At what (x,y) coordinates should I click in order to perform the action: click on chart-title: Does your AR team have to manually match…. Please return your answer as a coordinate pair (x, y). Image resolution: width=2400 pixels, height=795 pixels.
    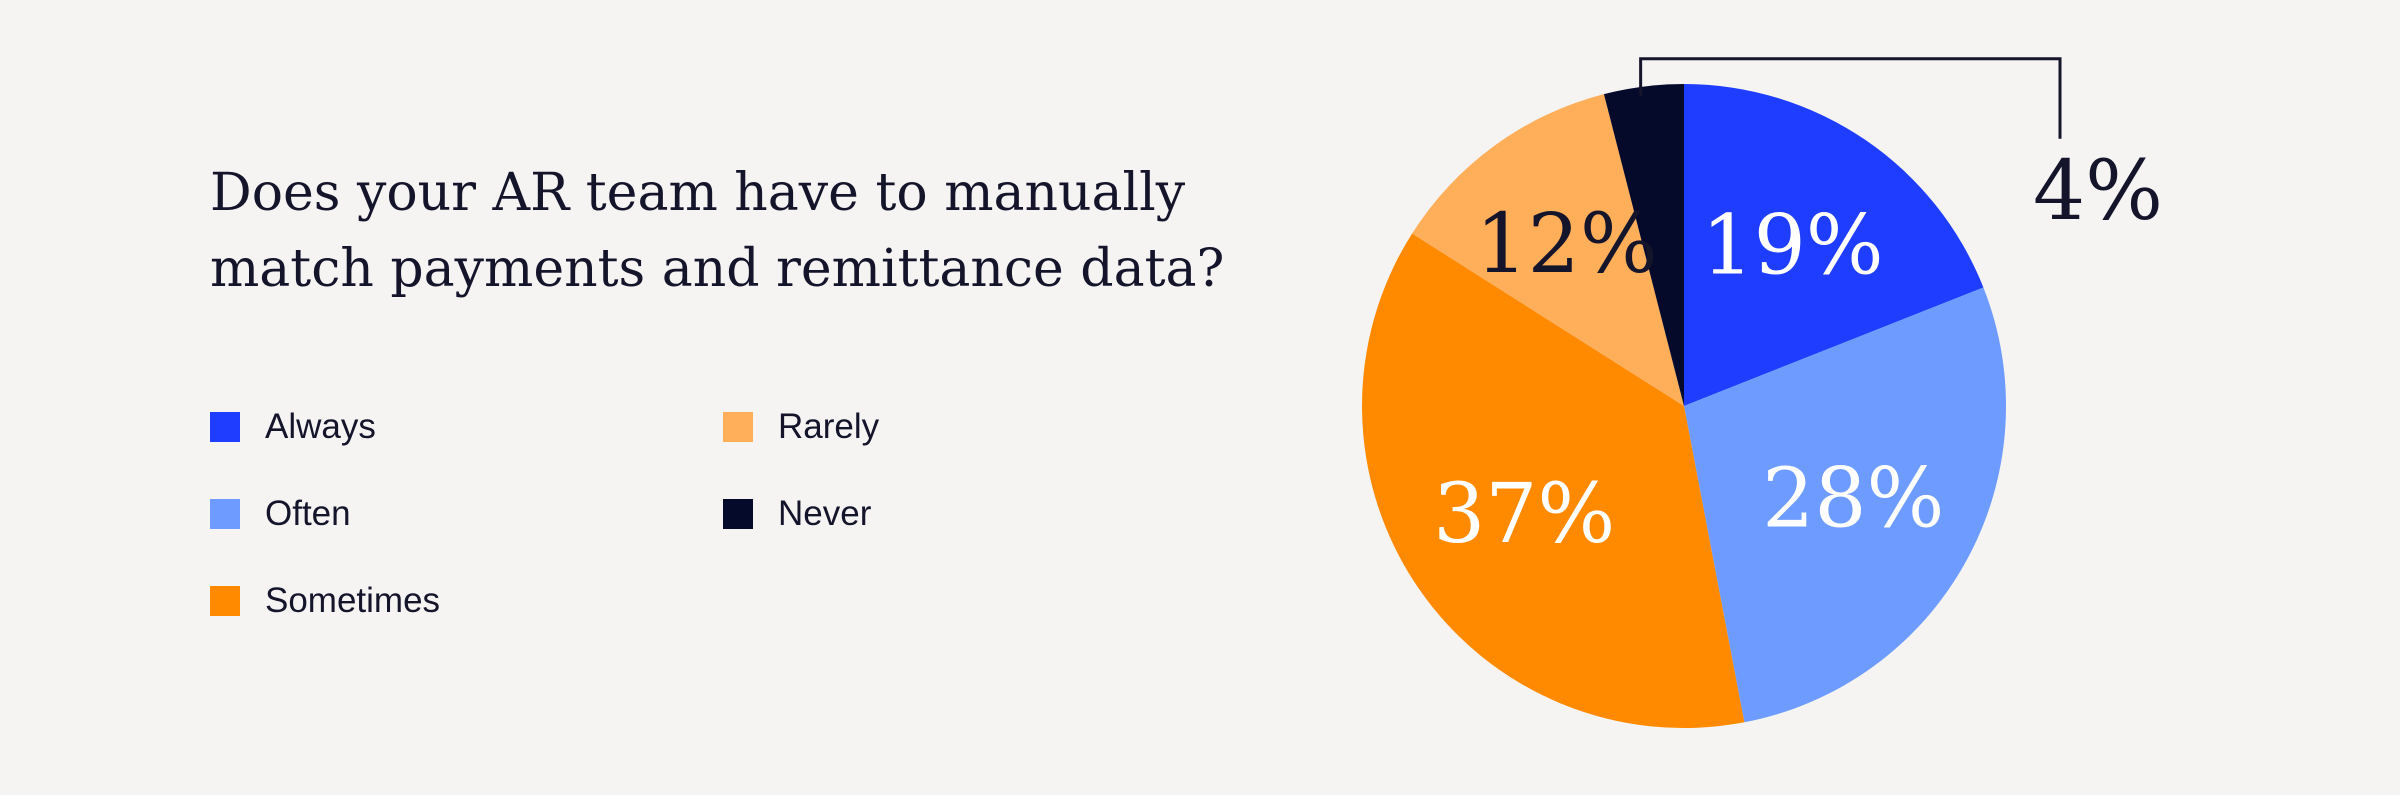
    Looking at the image, I should click on (717, 231).